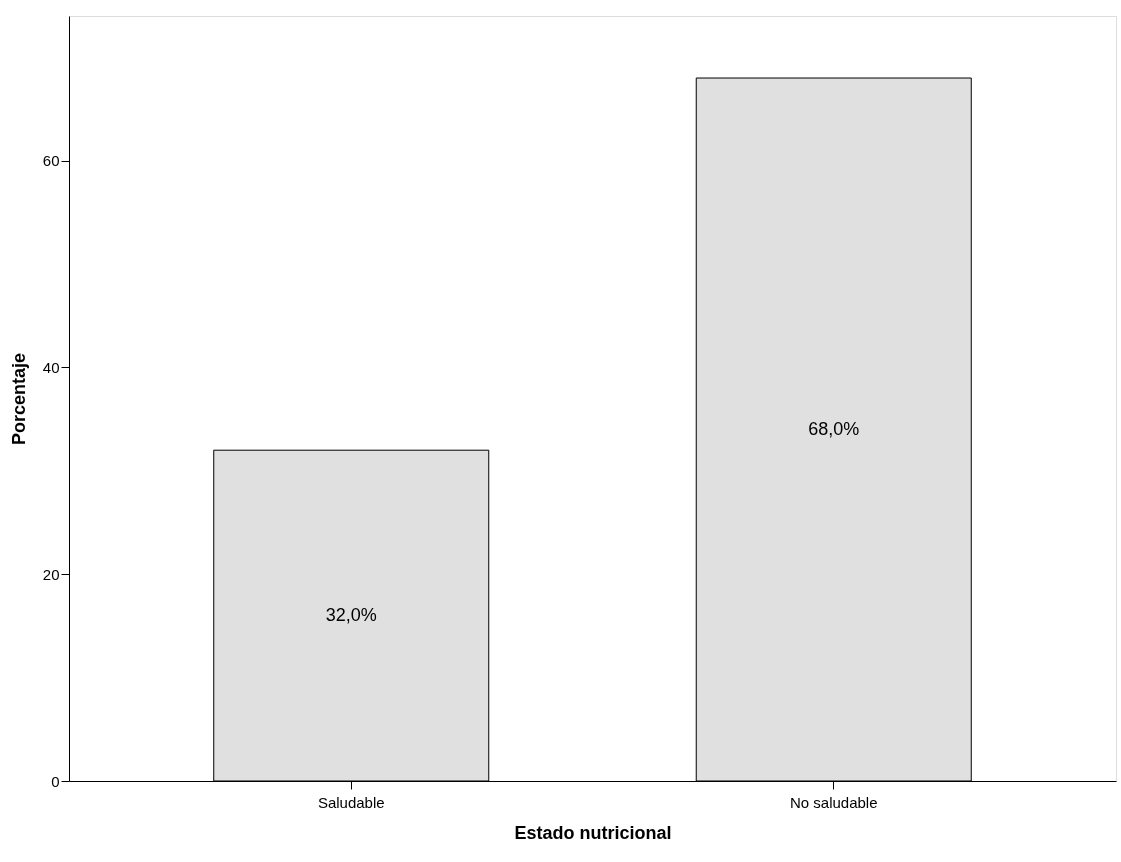  Describe the element at coordinates (834, 428) in the screenshot. I see `data-label: 68,0%` at that location.